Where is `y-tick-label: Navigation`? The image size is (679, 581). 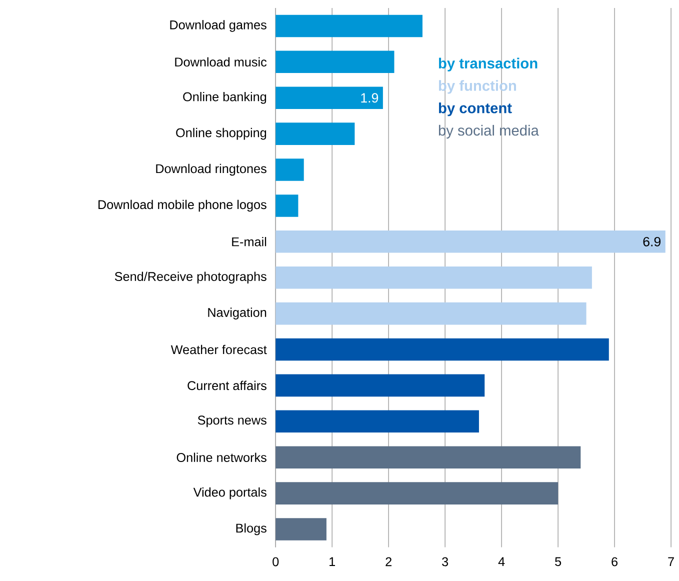
y-tick-label: Navigation is located at coordinates (237, 314).